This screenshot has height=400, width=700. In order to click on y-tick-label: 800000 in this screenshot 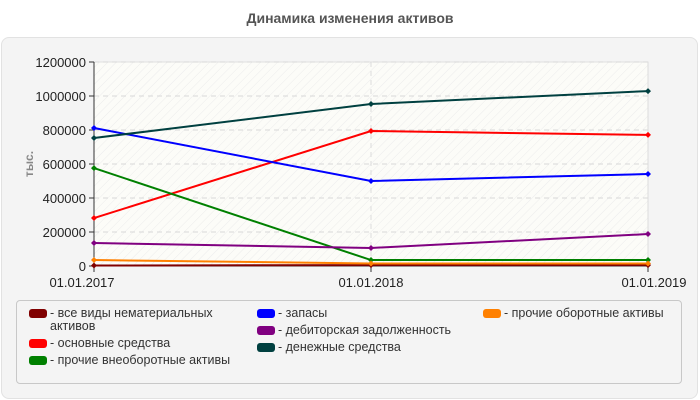, I will do `click(64, 130)`.